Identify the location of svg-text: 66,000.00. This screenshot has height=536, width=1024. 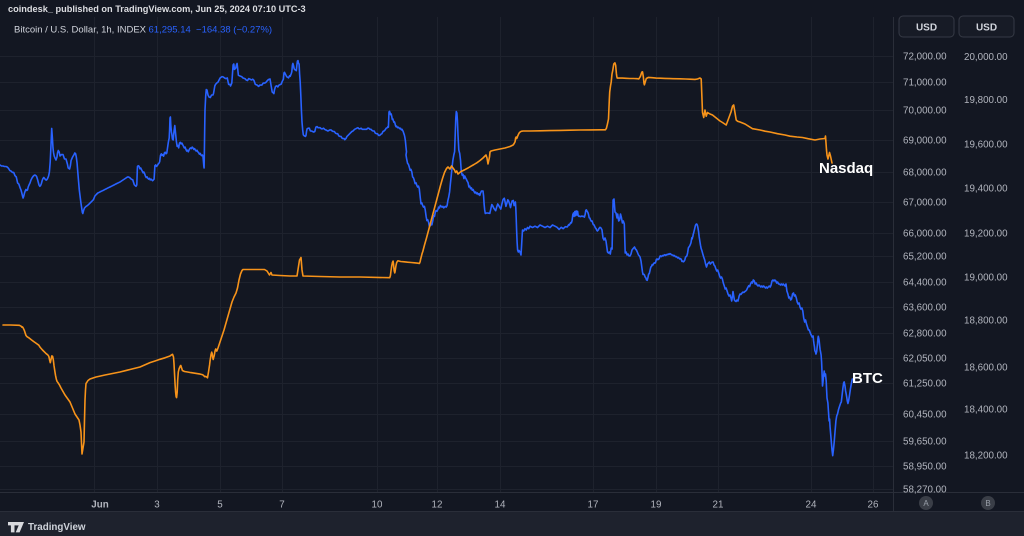
(925, 234).